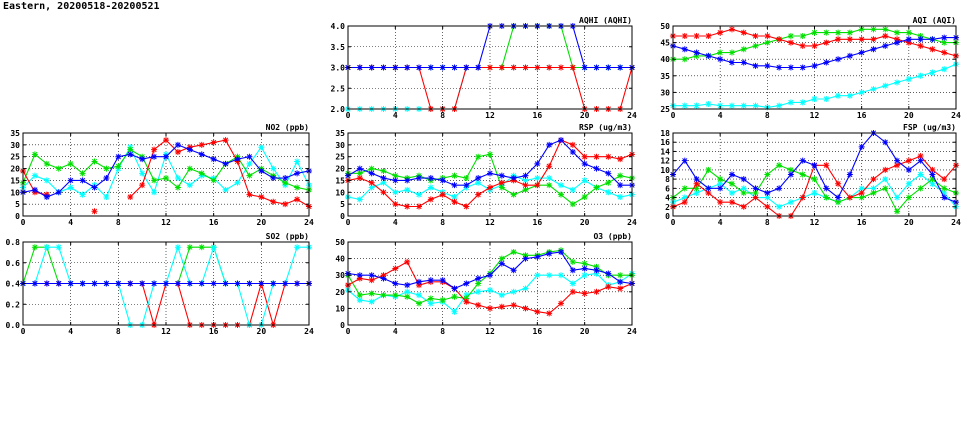 This screenshot has width=975, height=447. What do you see at coordinates (13, 263) in the screenshot?
I see `so2-ytick-label: 0.6` at bounding box center [13, 263].